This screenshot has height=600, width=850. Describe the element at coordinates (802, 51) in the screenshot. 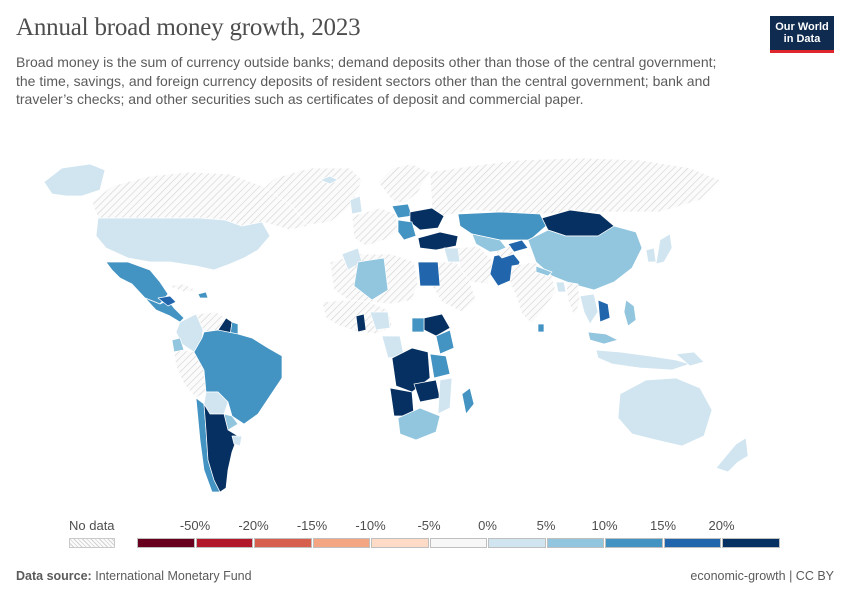

I see `logo-accent-bar` at that location.